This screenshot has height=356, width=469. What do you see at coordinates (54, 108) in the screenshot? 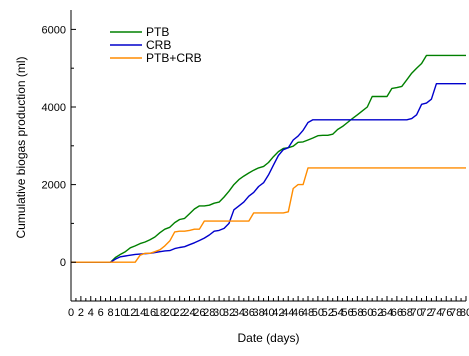
I see `y-tick-label: 4000` at bounding box center [54, 108].